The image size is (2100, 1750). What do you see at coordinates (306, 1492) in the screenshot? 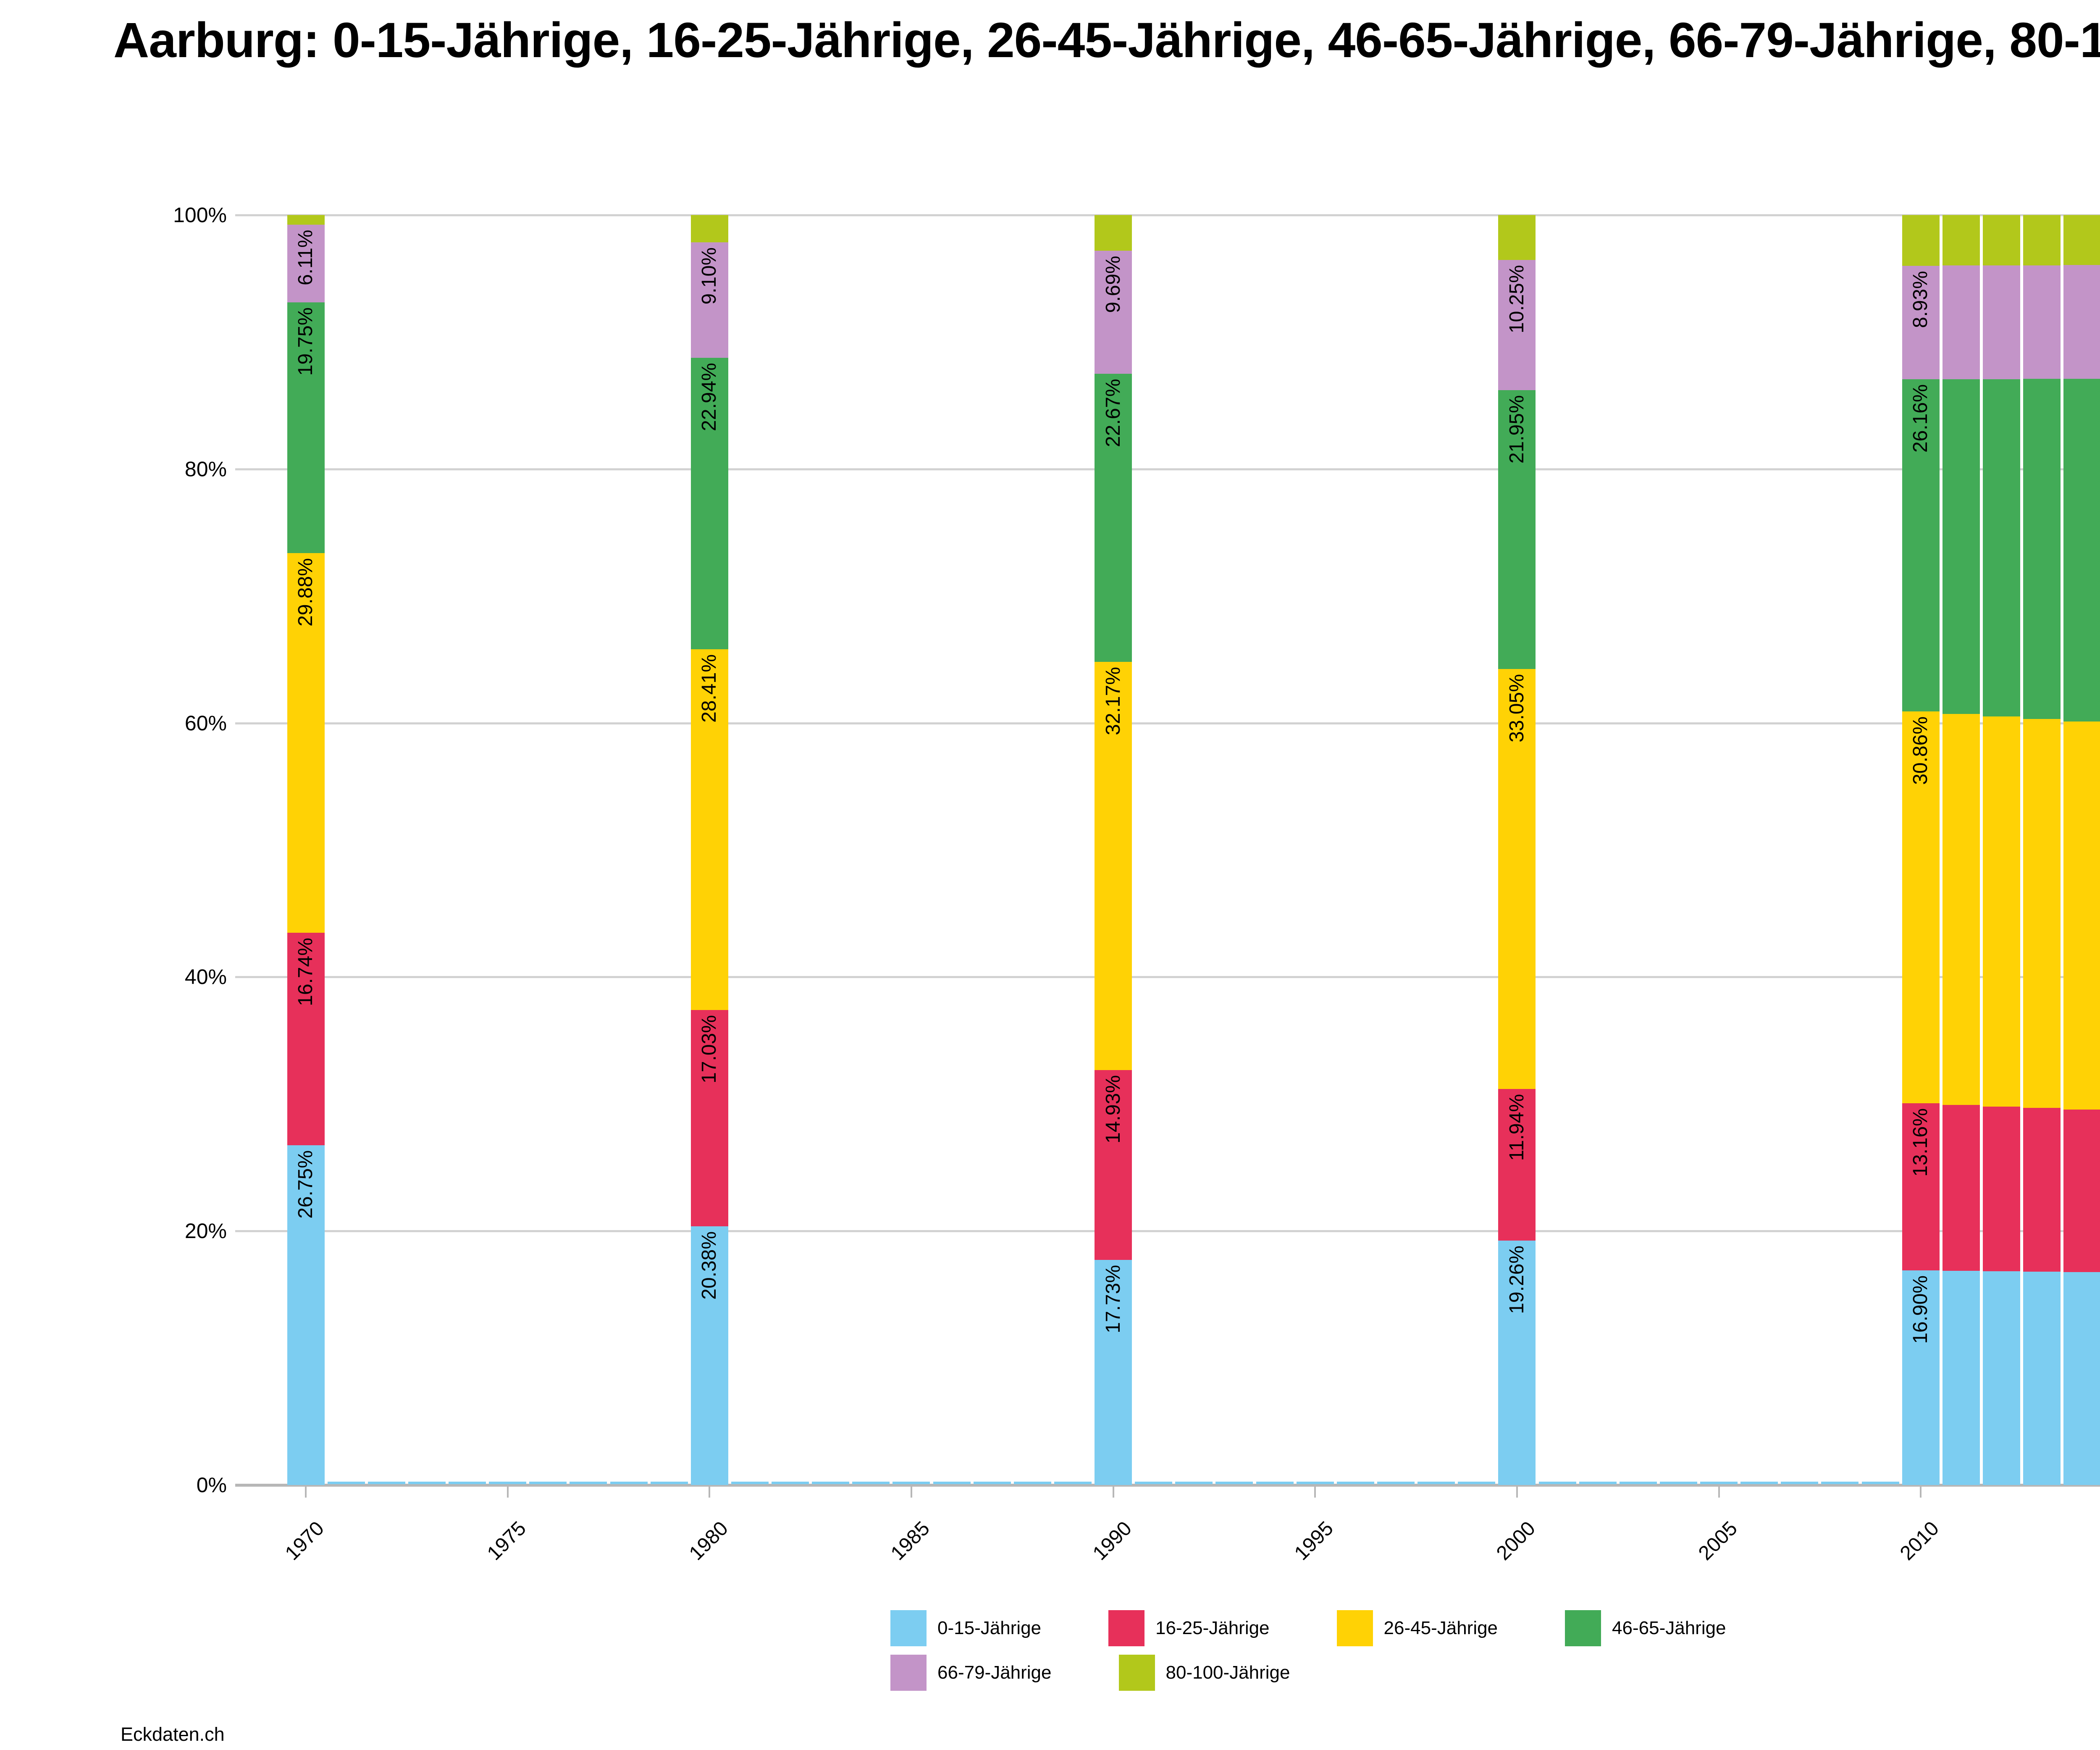
I see `x-tick-1970` at bounding box center [306, 1492].